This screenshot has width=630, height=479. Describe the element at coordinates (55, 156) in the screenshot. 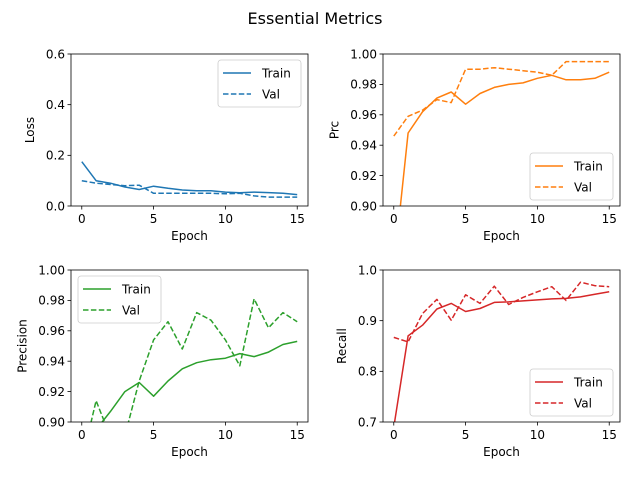

I see `y-tick-label: 0.2` at that location.